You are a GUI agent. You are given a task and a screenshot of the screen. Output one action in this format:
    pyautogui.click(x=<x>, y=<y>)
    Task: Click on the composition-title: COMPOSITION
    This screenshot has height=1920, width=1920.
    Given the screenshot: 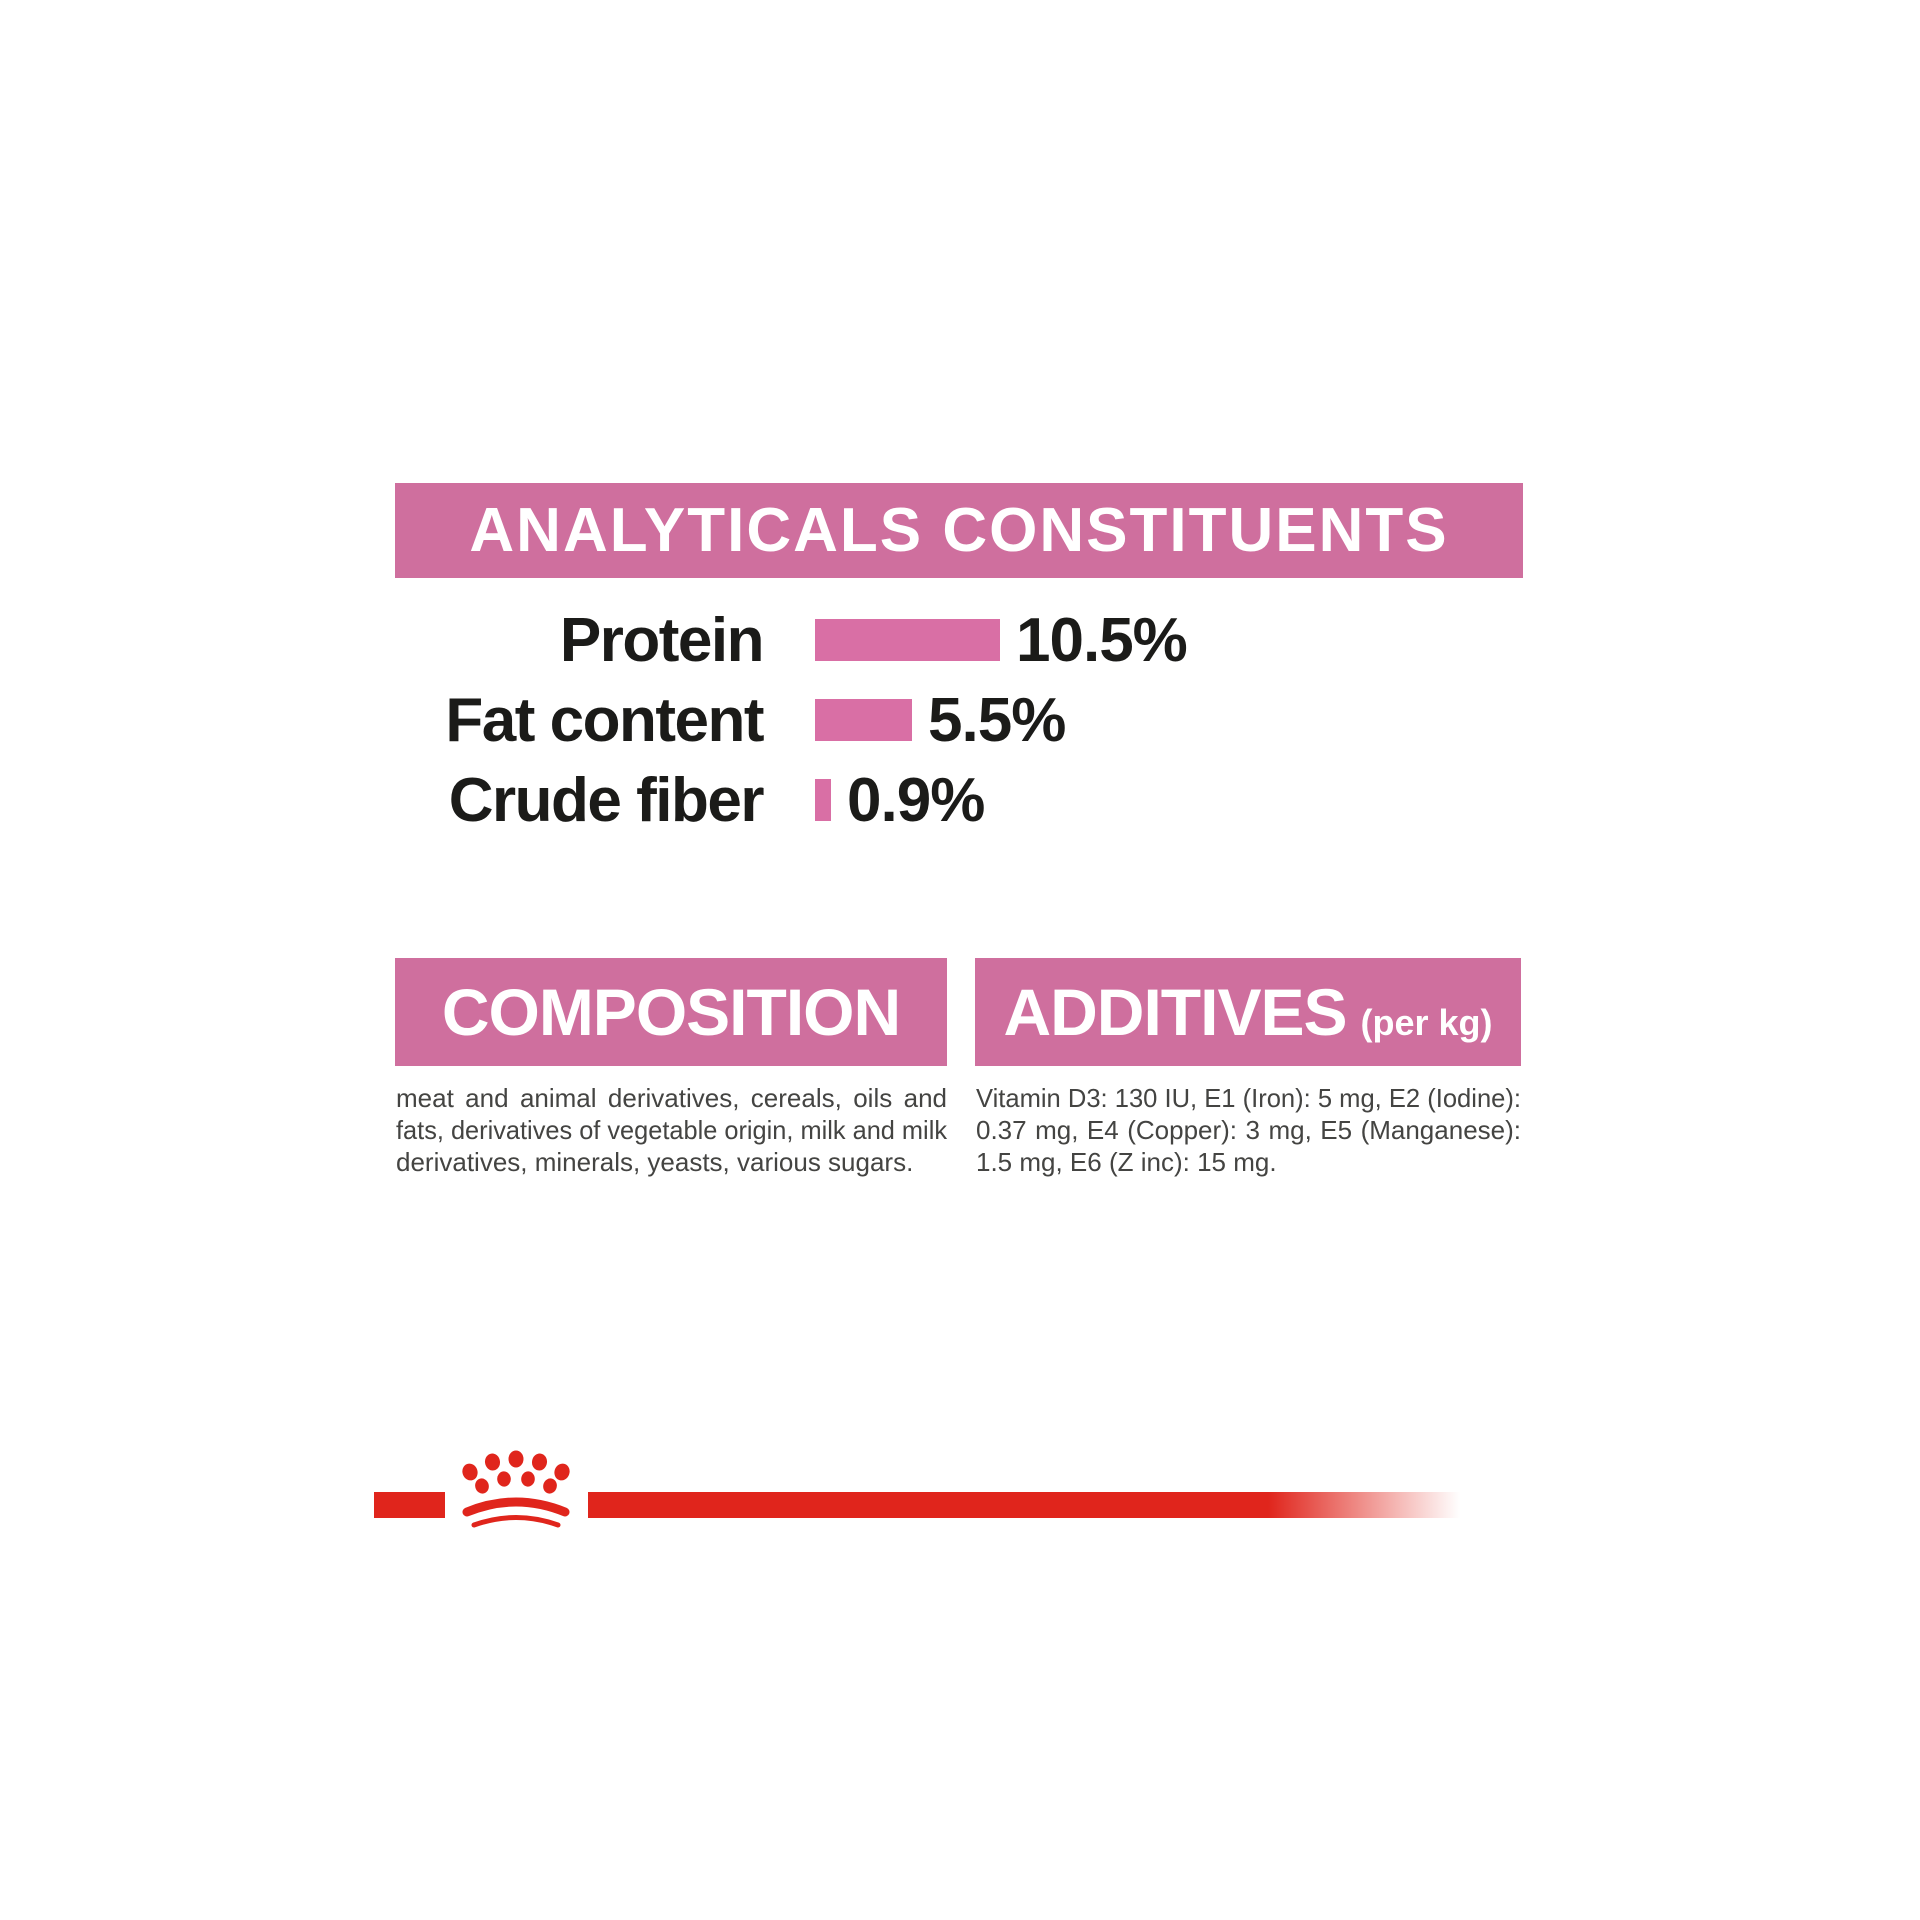 What is the action you would take?
    pyautogui.click(x=671, y=1012)
    